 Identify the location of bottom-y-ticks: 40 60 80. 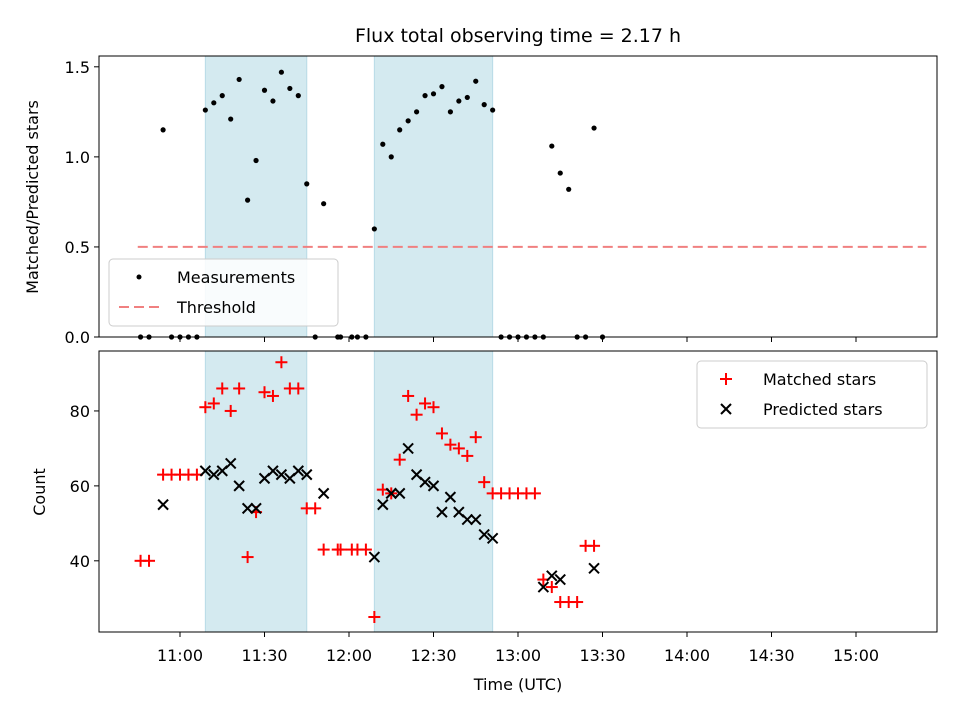
(84, 486).